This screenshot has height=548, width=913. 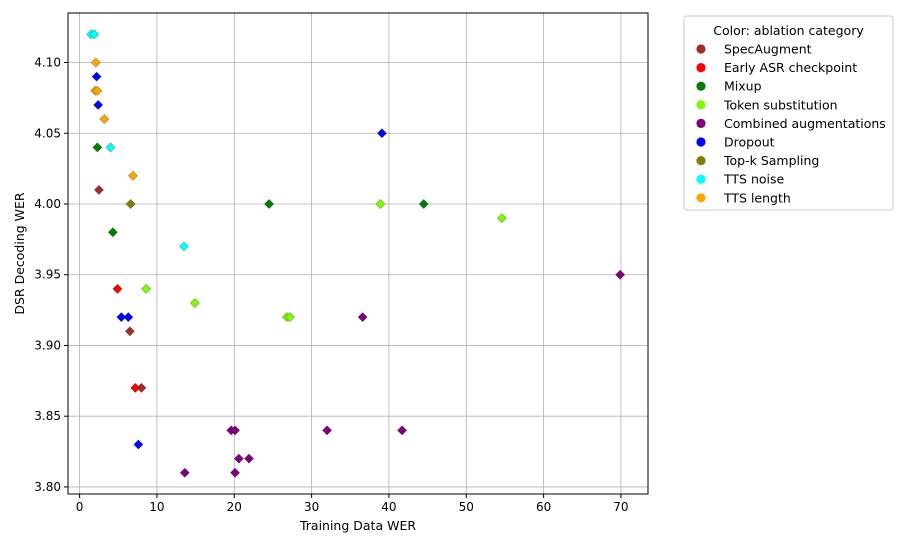 What do you see at coordinates (749, 142) in the screenshot?
I see `legend-label: Dropout` at bounding box center [749, 142].